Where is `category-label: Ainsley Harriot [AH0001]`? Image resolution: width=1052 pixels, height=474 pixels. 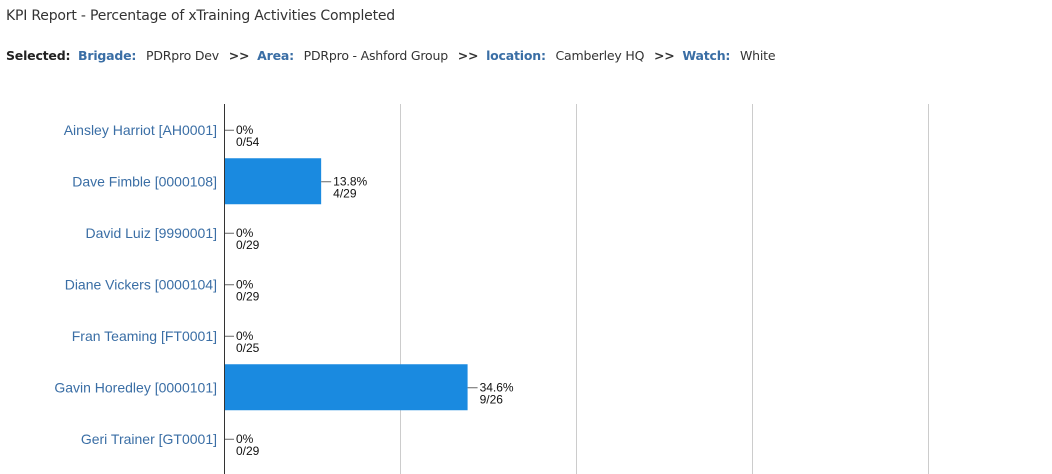
category-label: Ainsley Harriot [AH0001] is located at coordinates (140, 130).